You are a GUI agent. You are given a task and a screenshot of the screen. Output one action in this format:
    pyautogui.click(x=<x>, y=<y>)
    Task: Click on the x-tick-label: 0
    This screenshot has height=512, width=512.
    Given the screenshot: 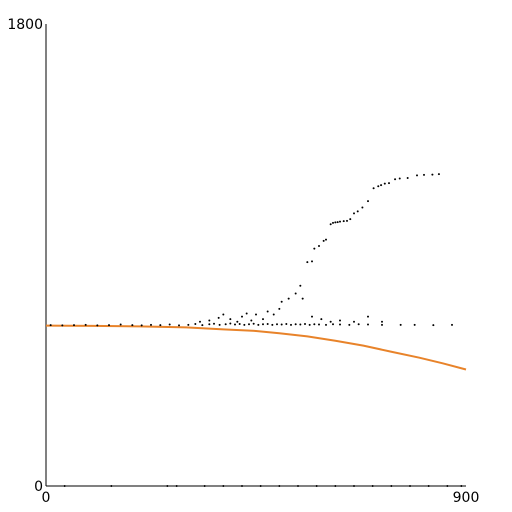 What is the action you would take?
    pyautogui.click(x=46, y=498)
    